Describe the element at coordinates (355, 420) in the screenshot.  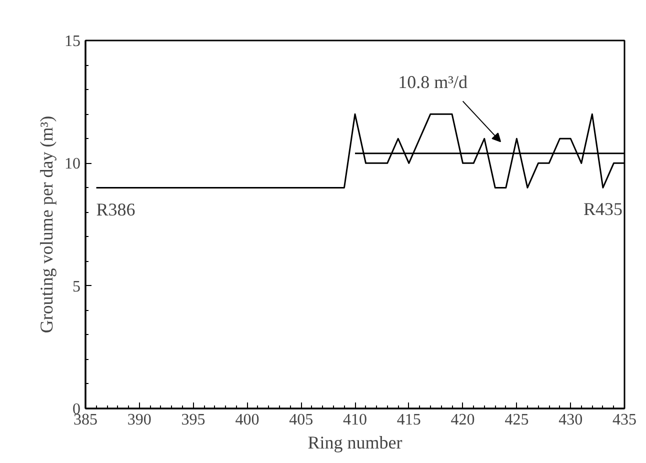
I see `x-tick-label: 410` at that location.